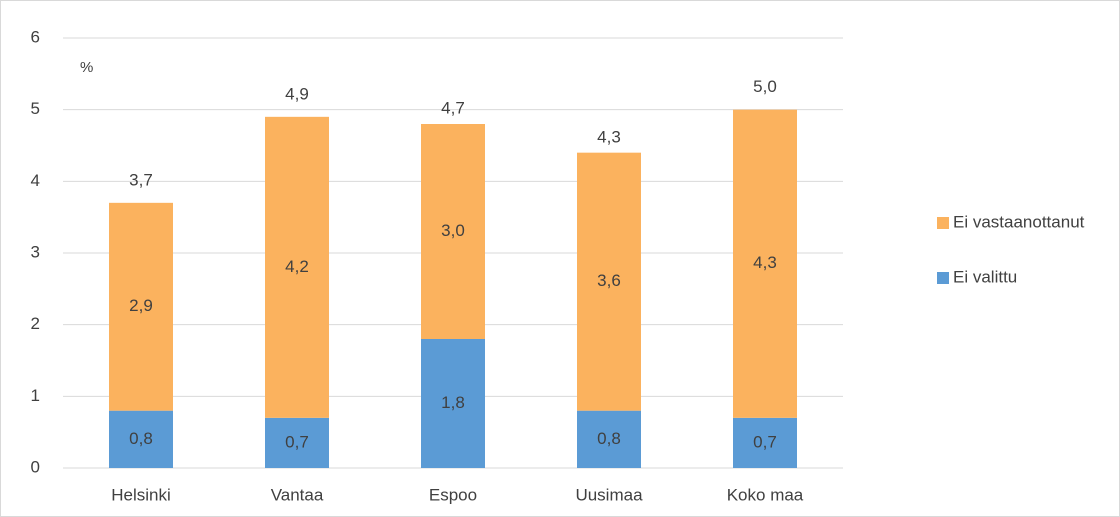 The height and width of the screenshot is (517, 1120). I want to click on total-label: 5,0, so click(765, 86).